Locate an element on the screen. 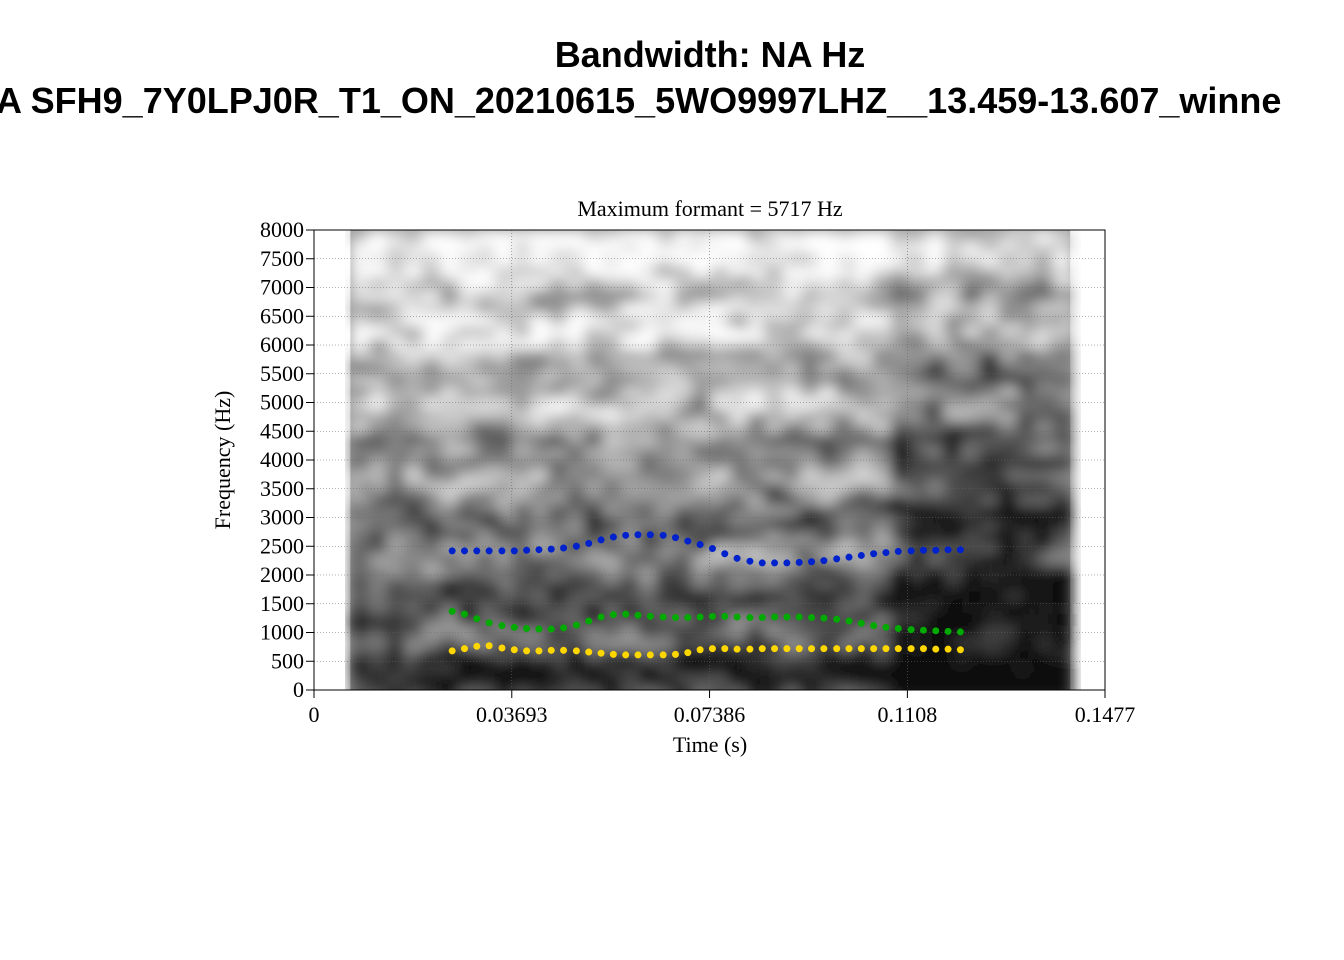 This screenshot has width=1344, height=960. y-tick-label: 5000 is located at coordinates (282, 402).